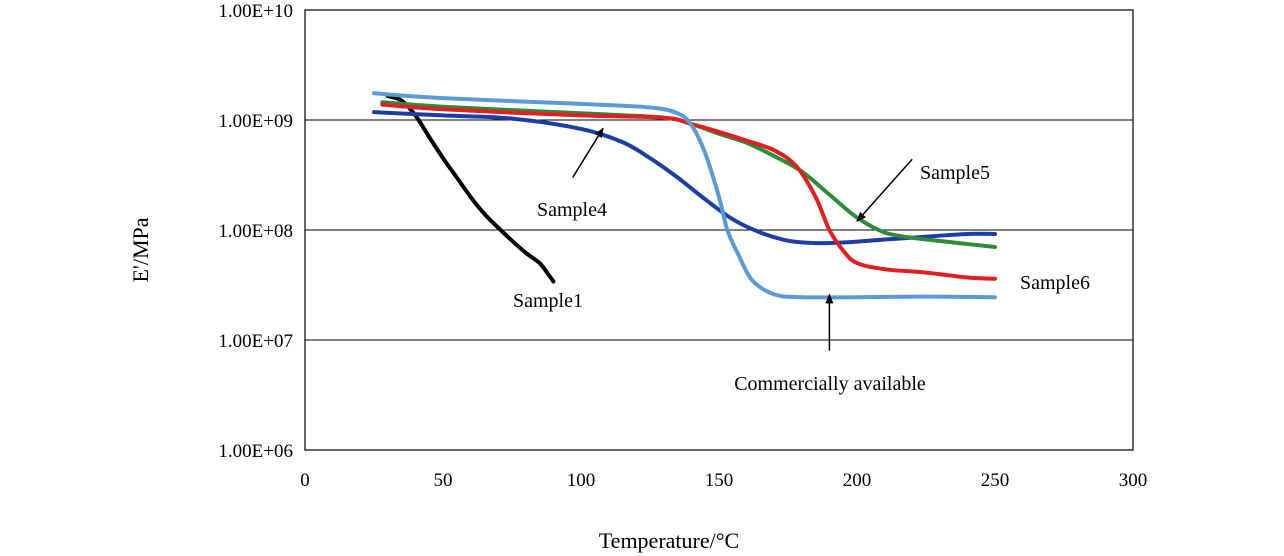 The image size is (1284, 556). I want to click on y-tick-label: 1.00E+09, so click(255, 121).